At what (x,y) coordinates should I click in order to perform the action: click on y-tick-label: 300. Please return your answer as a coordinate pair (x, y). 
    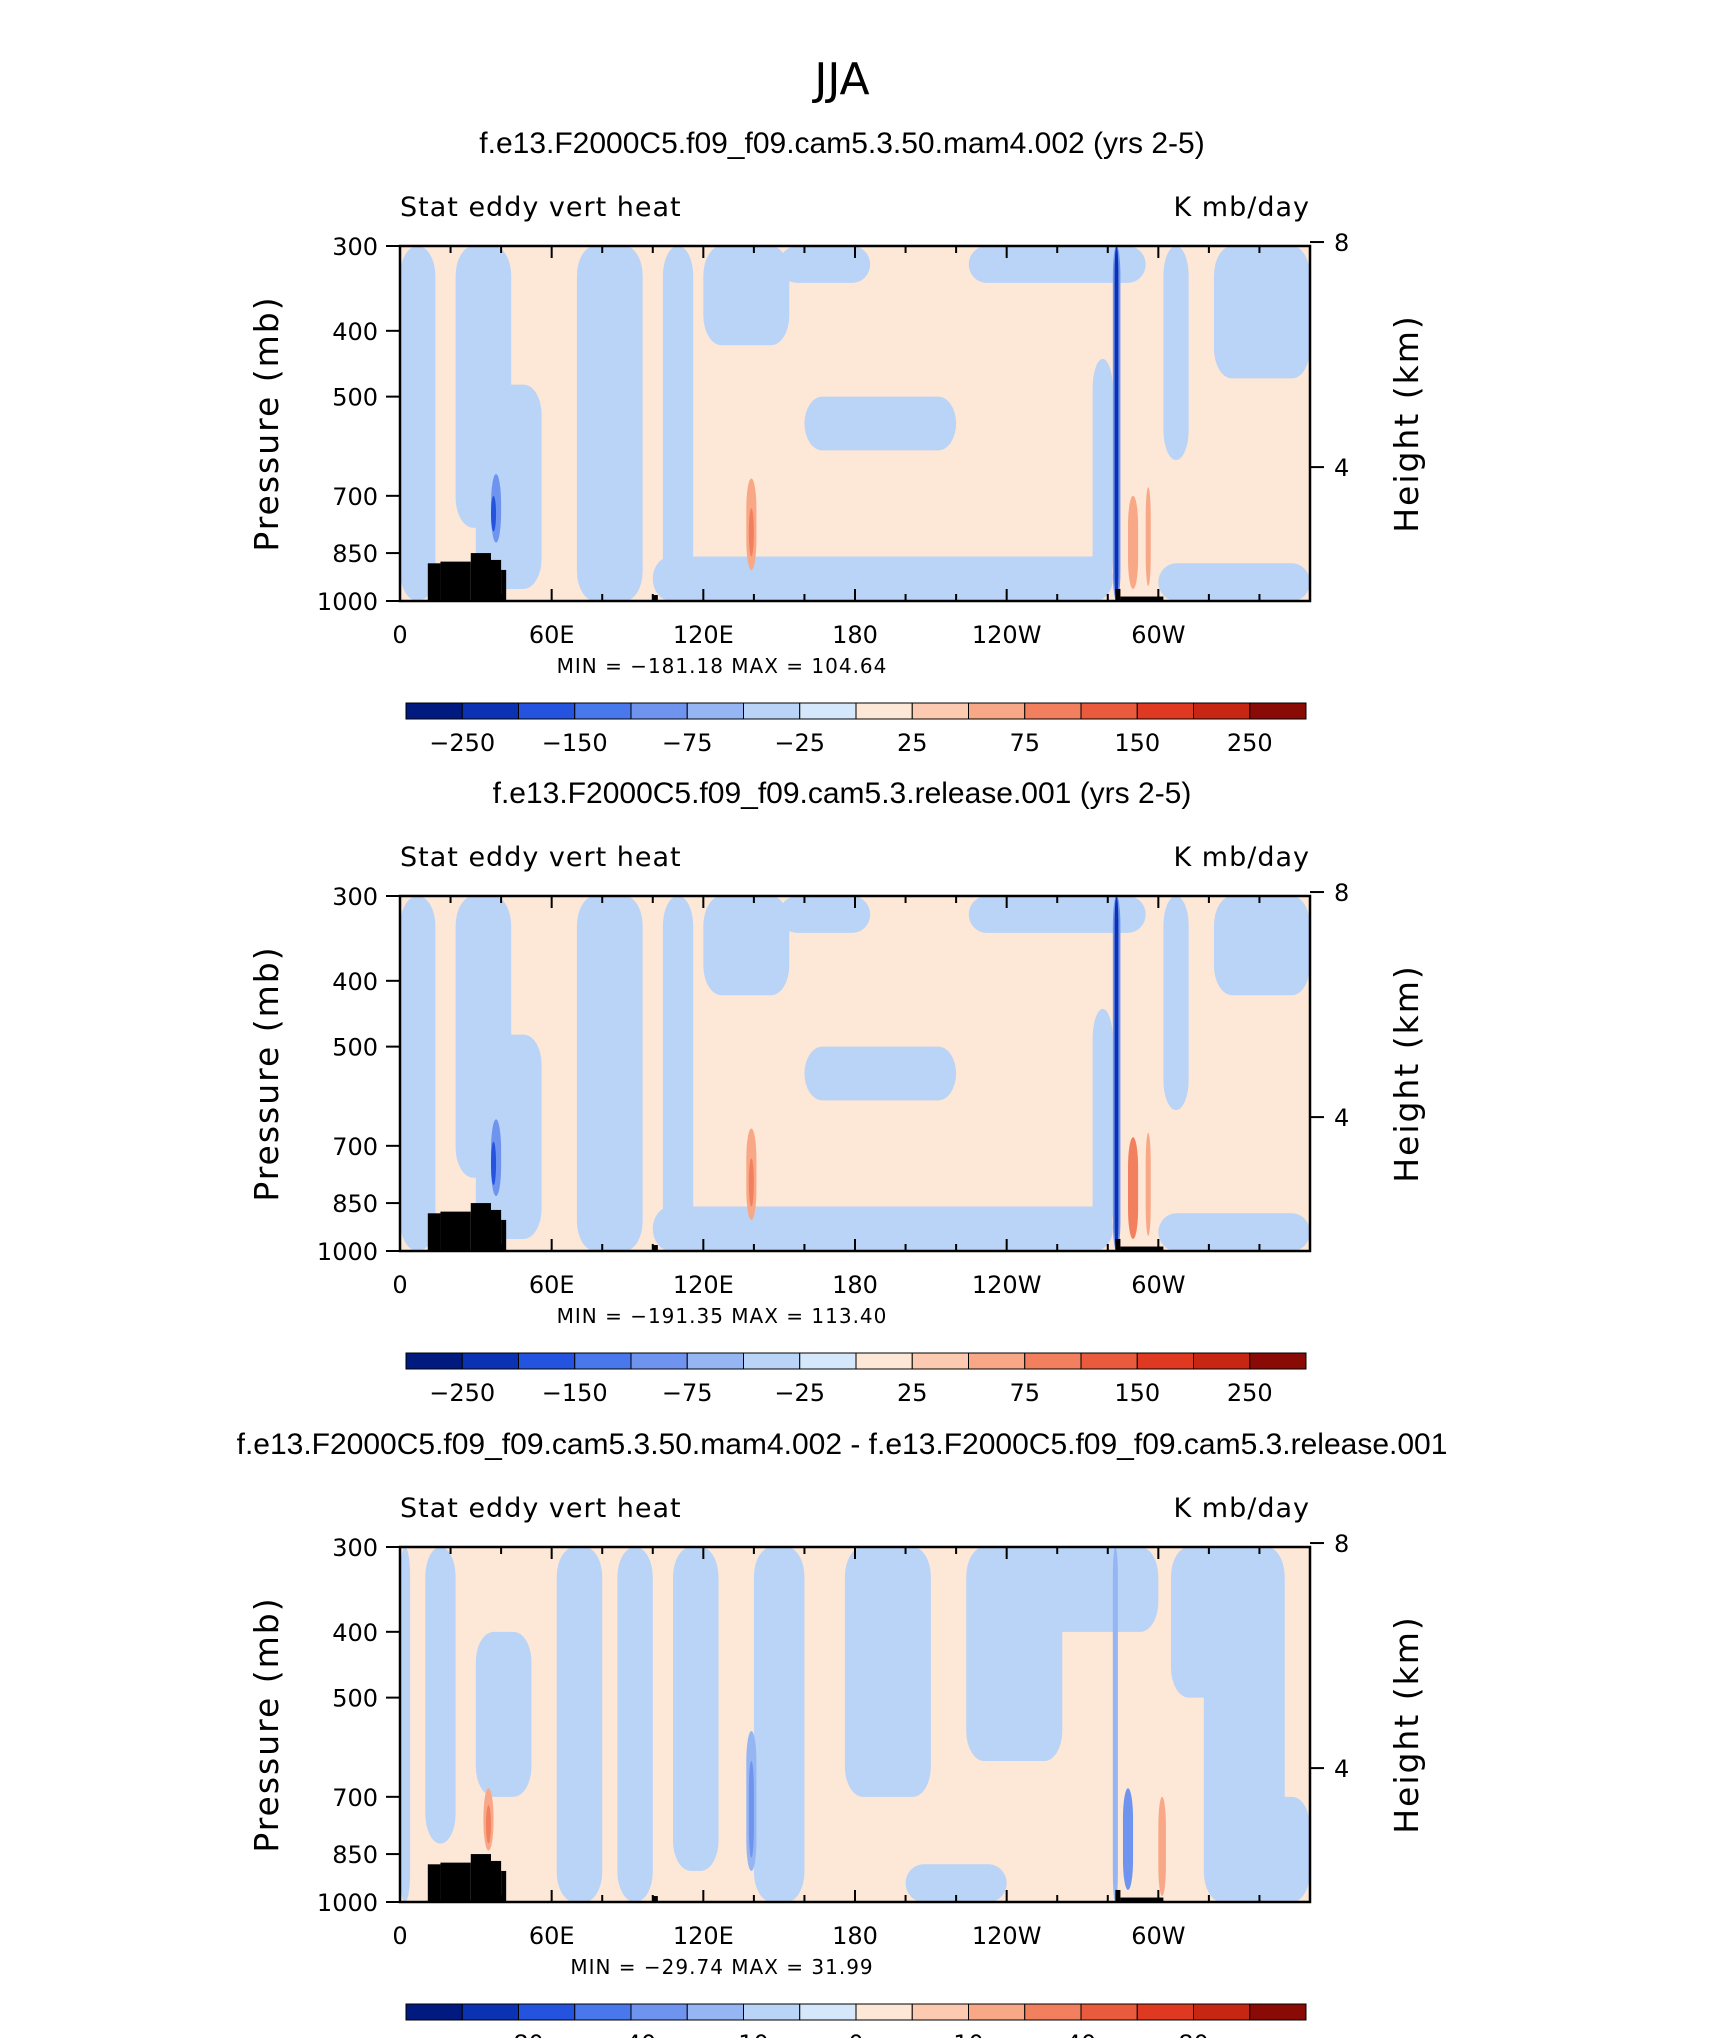
    Looking at the image, I should click on (355, 247).